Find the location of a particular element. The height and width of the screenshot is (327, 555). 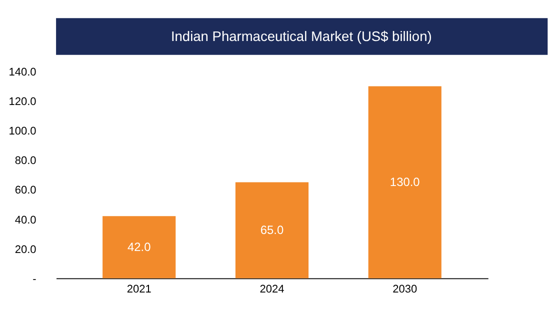

y-tick-label: 20.0 is located at coordinates (25, 250).